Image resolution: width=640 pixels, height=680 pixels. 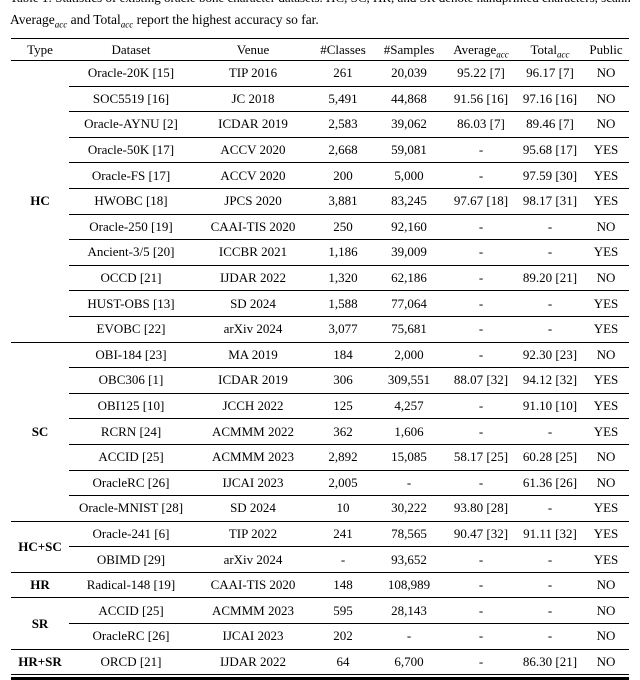 What do you see at coordinates (343, 405) in the screenshot?
I see `classes-cell: 125` at bounding box center [343, 405].